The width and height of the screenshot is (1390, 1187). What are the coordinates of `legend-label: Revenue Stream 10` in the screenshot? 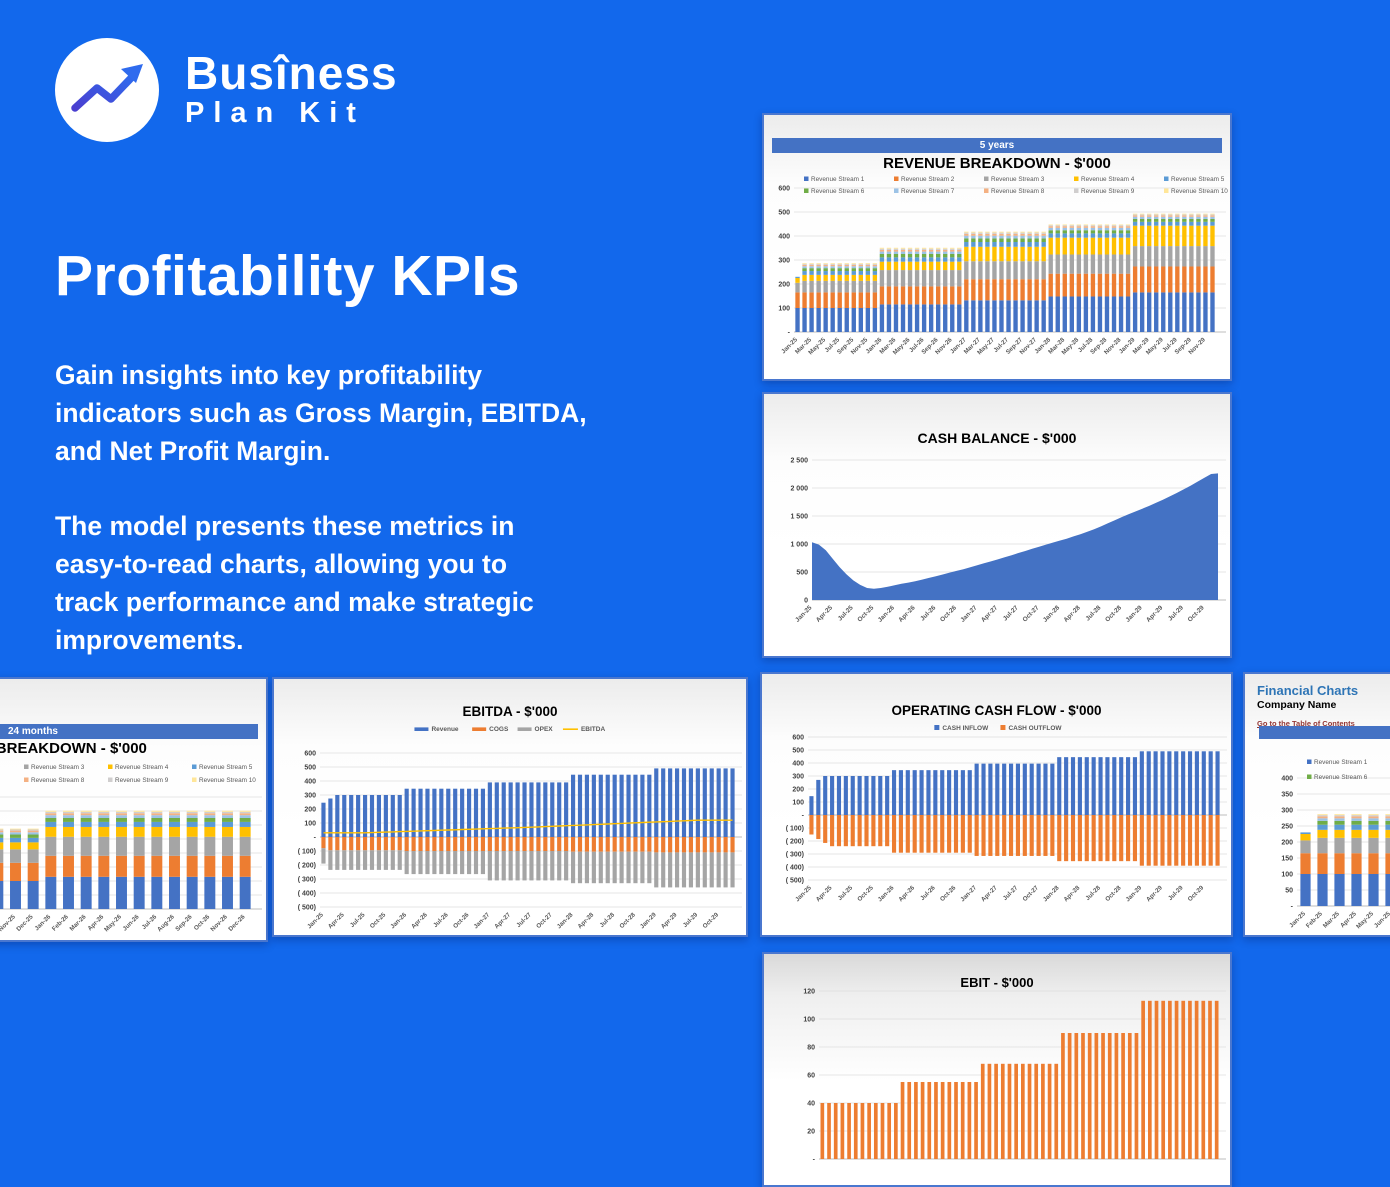 It's located at (1199, 191).